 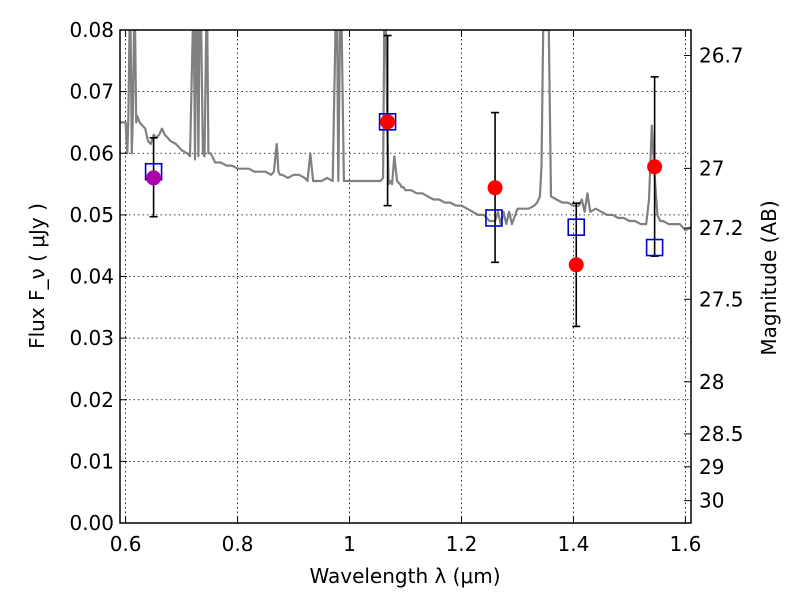 What do you see at coordinates (462, 544) in the screenshot?
I see `x-tick-label: 1.2` at bounding box center [462, 544].